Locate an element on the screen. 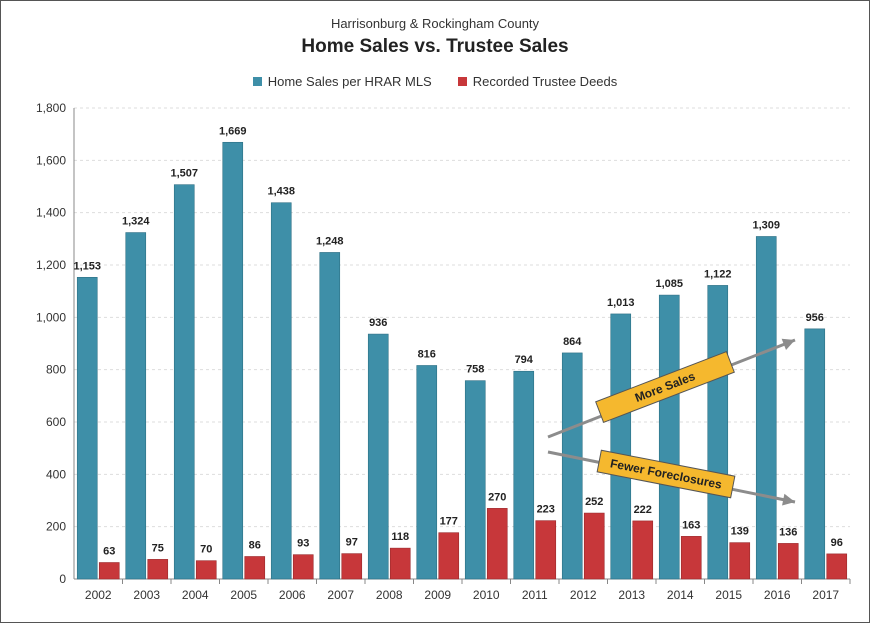 The image size is (870, 623). x-tick-label: 2007 is located at coordinates (340, 595).